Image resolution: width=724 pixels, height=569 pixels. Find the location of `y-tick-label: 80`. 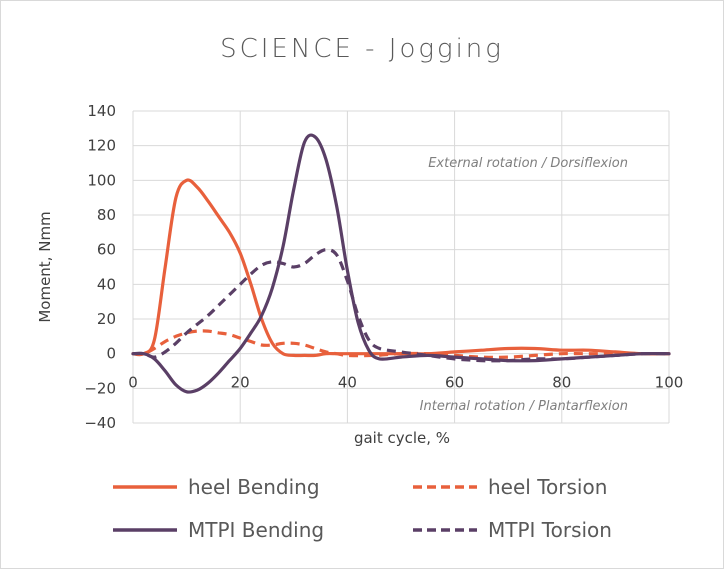

y-tick-label: 80 is located at coordinates (106, 215).